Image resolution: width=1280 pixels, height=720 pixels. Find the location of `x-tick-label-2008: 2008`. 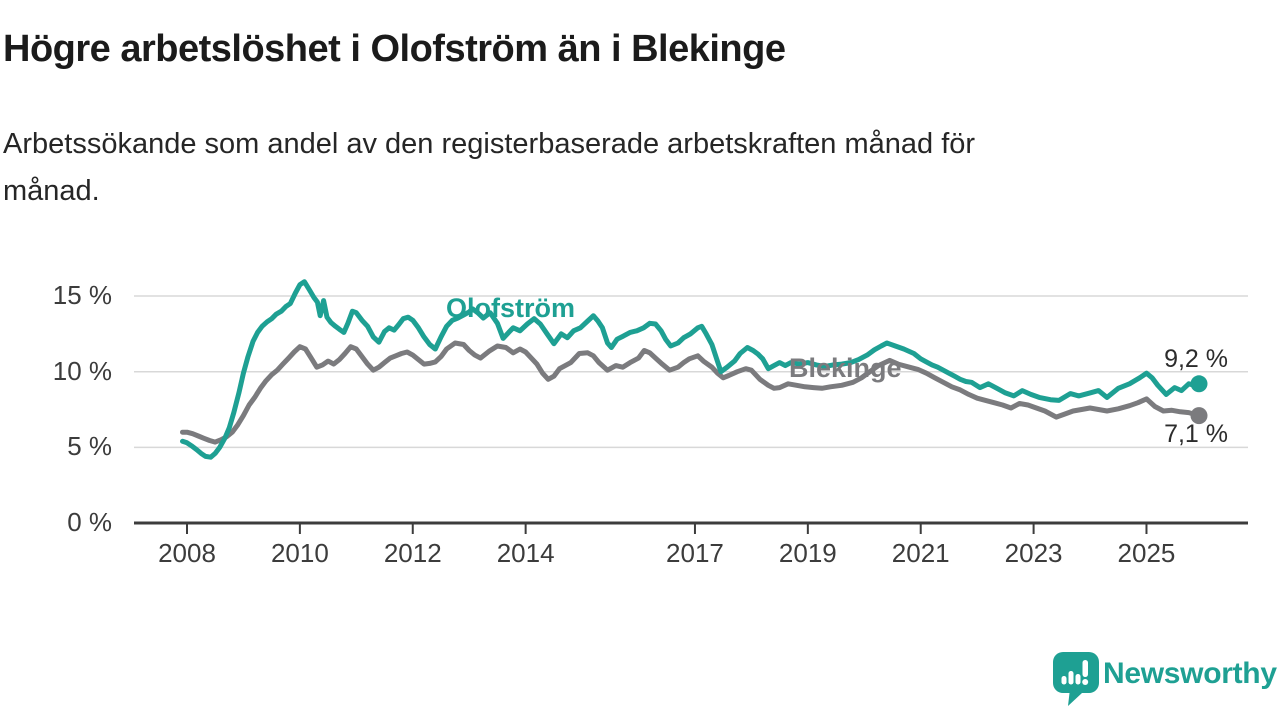

x-tick-label-2008: 2008 is located at coordinates (187, 553).